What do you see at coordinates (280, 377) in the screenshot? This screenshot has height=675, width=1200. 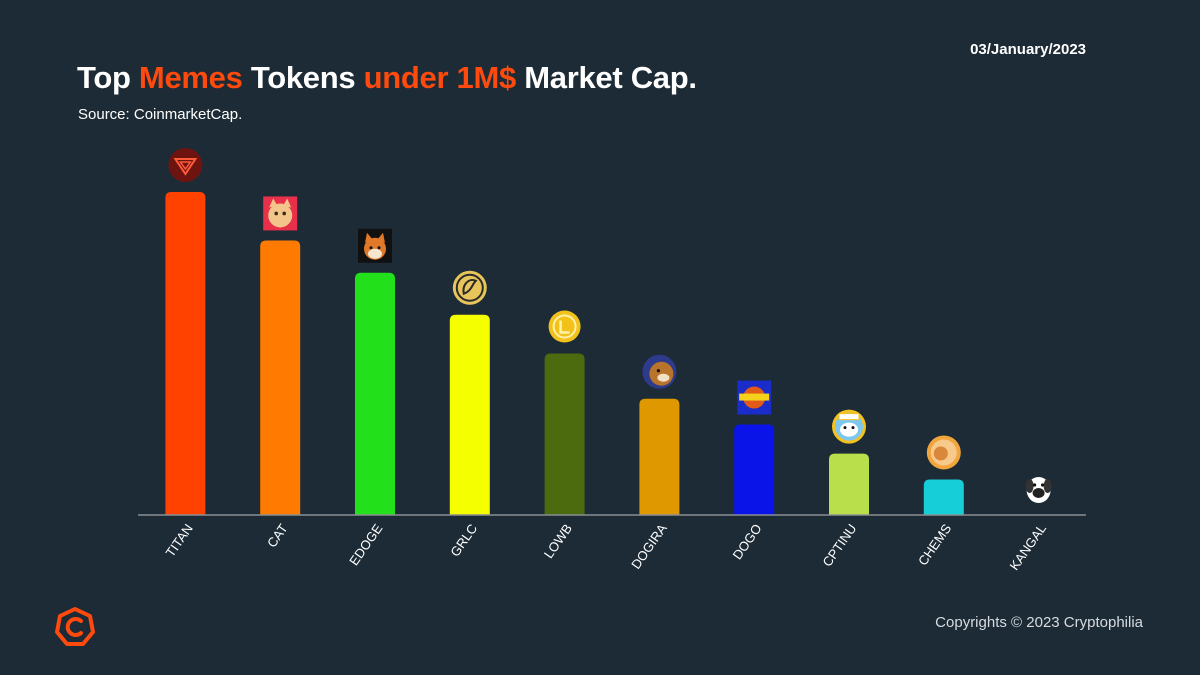 I see `bar-cat` at bounding box center [280, 377].